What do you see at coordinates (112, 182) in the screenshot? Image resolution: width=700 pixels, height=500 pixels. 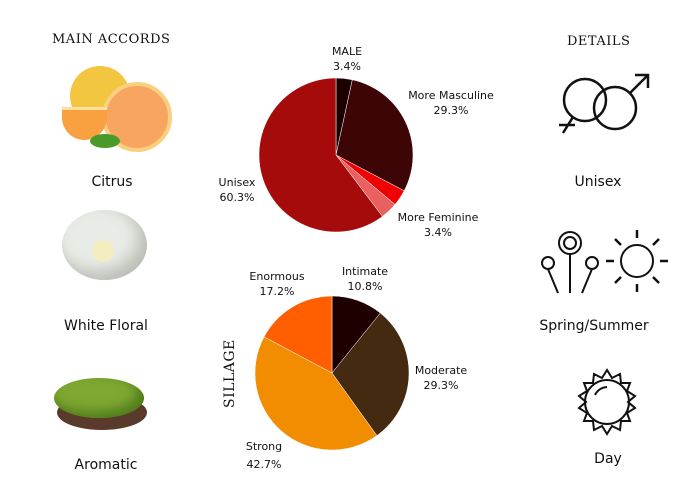 I see `accord-label-citrus: Citrus` at bounding box center [112, 182].